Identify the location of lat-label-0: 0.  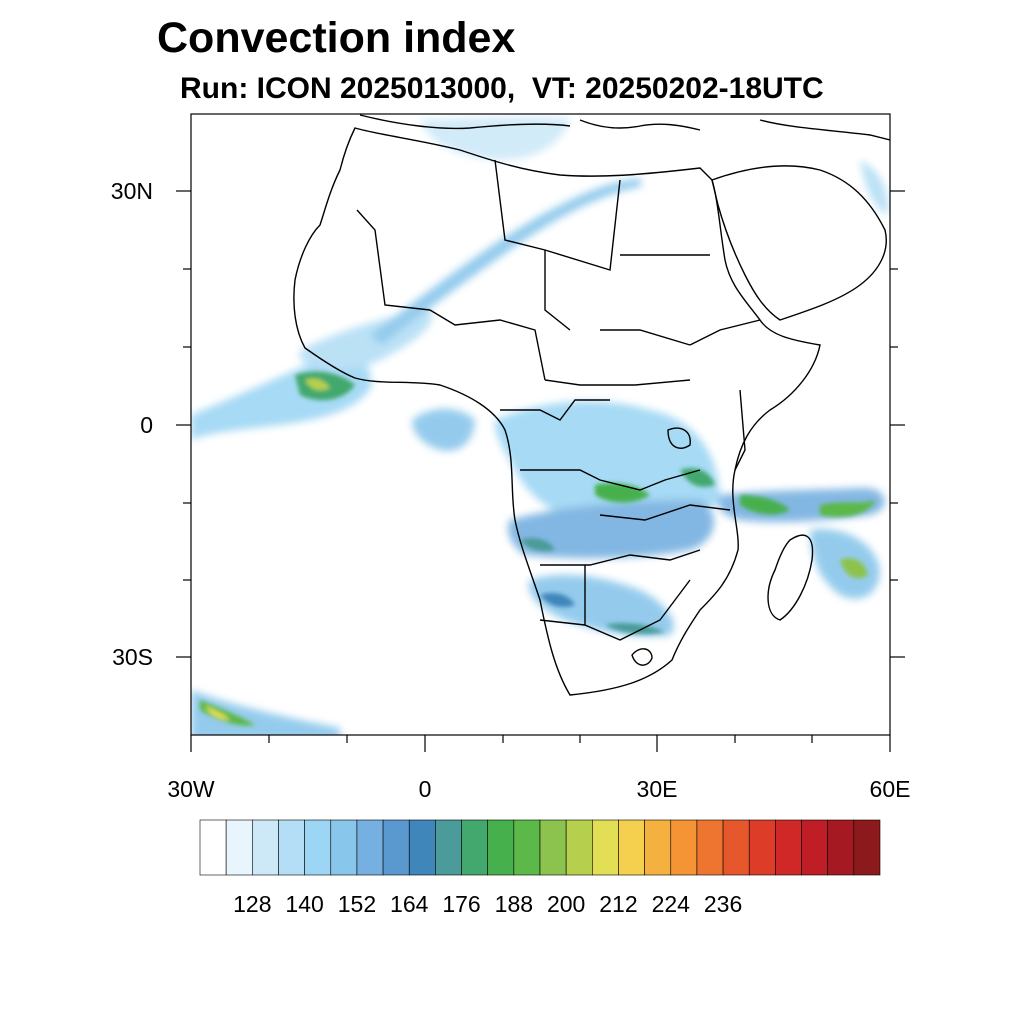
(146, 425).